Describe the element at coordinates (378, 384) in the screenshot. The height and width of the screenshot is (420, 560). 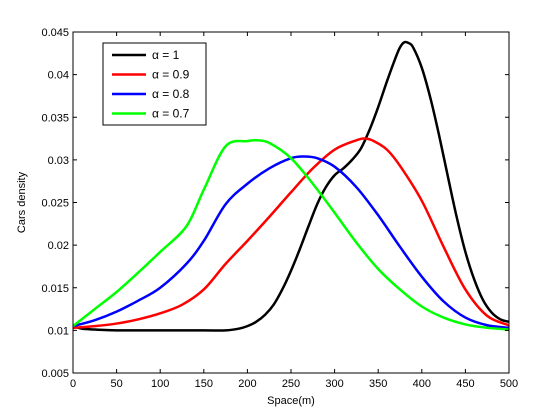
I see `x-tick-label: 350` at that location.